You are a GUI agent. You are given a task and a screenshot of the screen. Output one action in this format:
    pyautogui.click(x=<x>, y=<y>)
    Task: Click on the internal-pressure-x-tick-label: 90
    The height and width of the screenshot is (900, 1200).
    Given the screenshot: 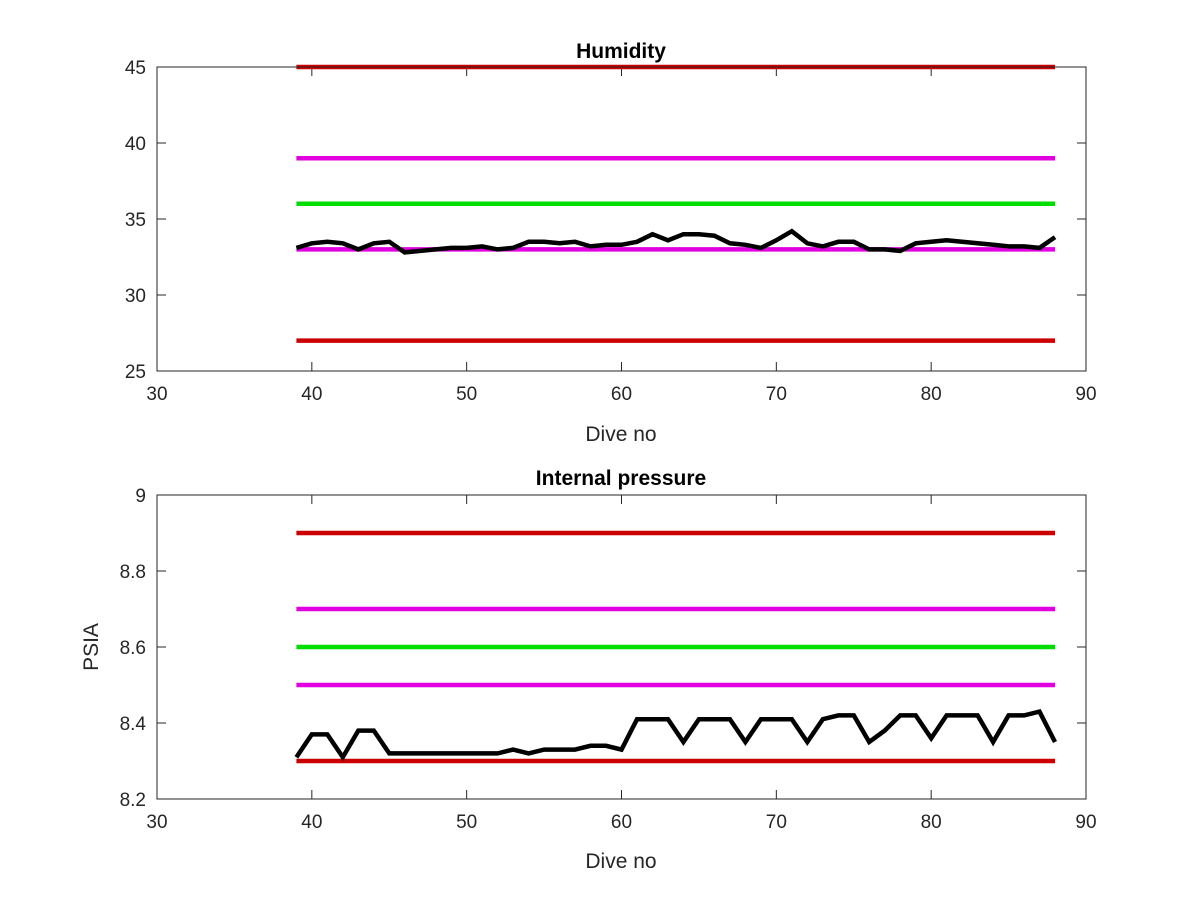 What is the action you would take?
    pyautogui.click(x=1085, y=822)
    